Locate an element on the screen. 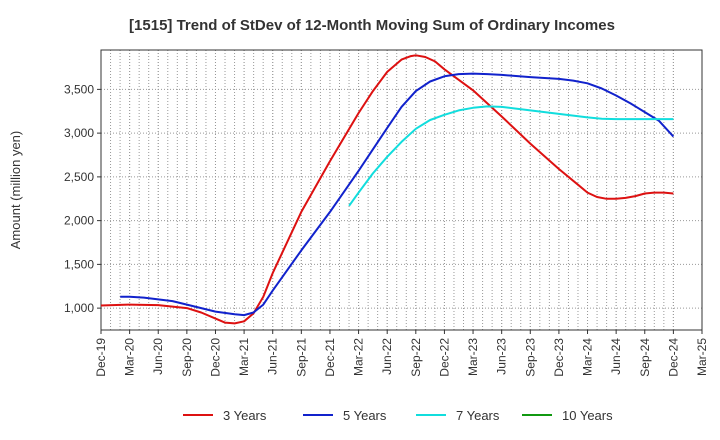 This screenshot has width=720, height=440. x-tick-label: Sep-20 is located at coordinates (187, 357).